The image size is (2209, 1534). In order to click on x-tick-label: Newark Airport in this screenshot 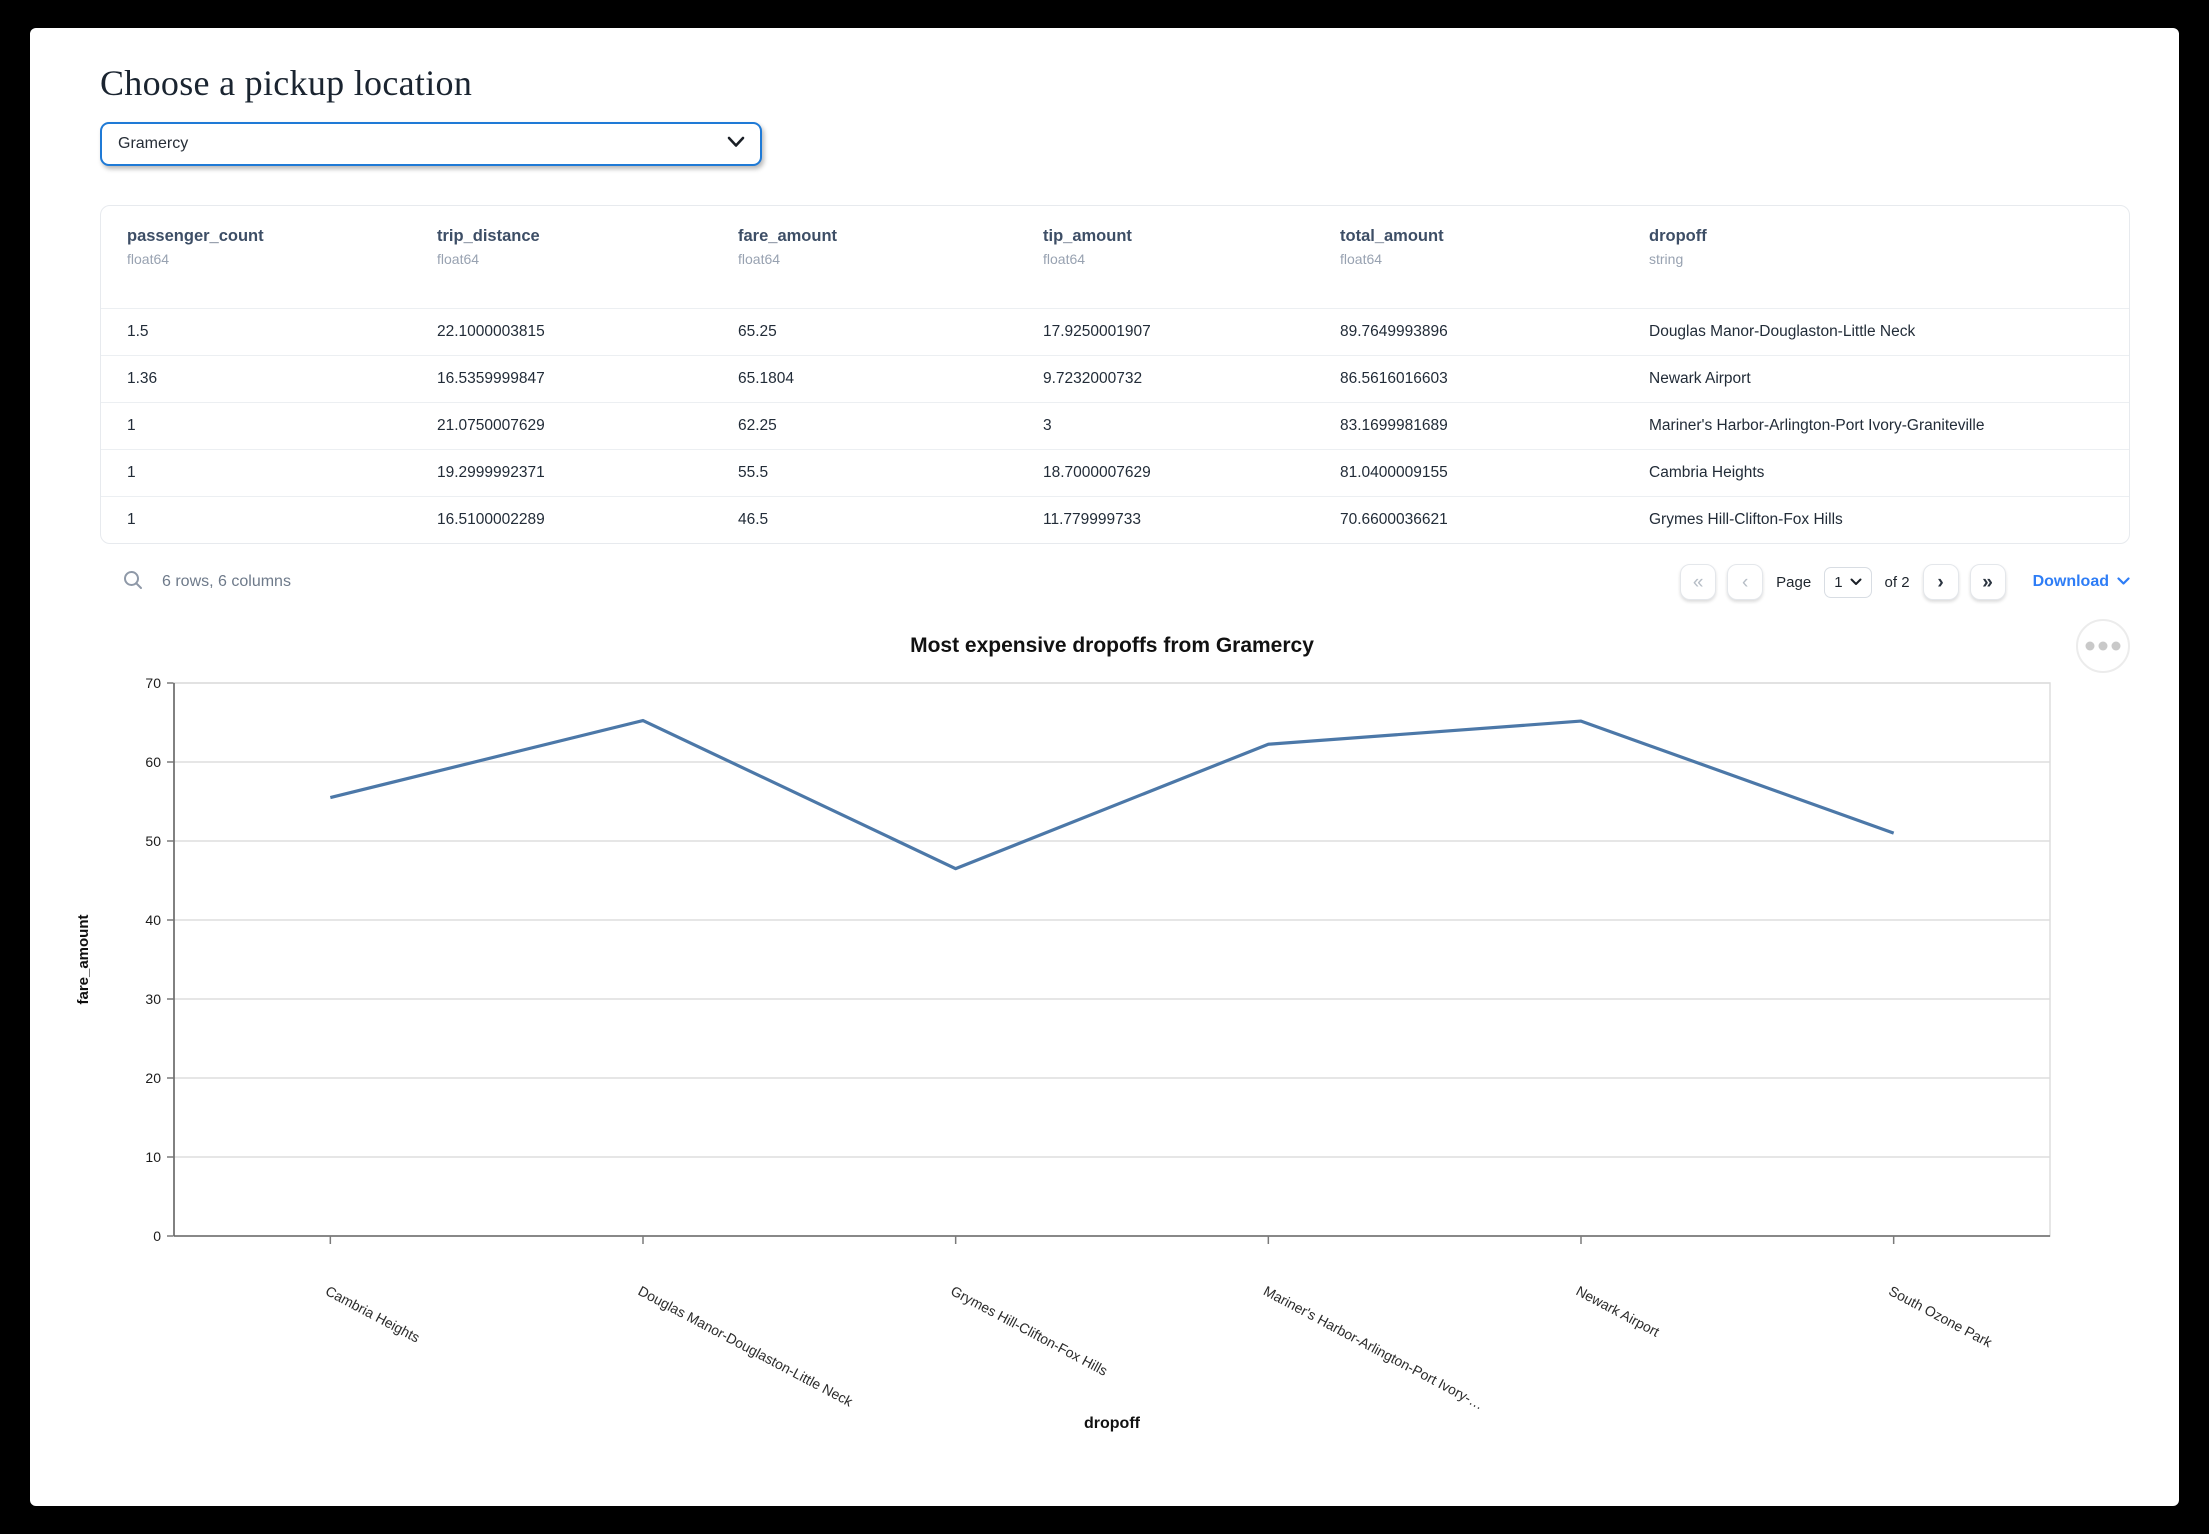, I will do `click(1618, 1311)`.